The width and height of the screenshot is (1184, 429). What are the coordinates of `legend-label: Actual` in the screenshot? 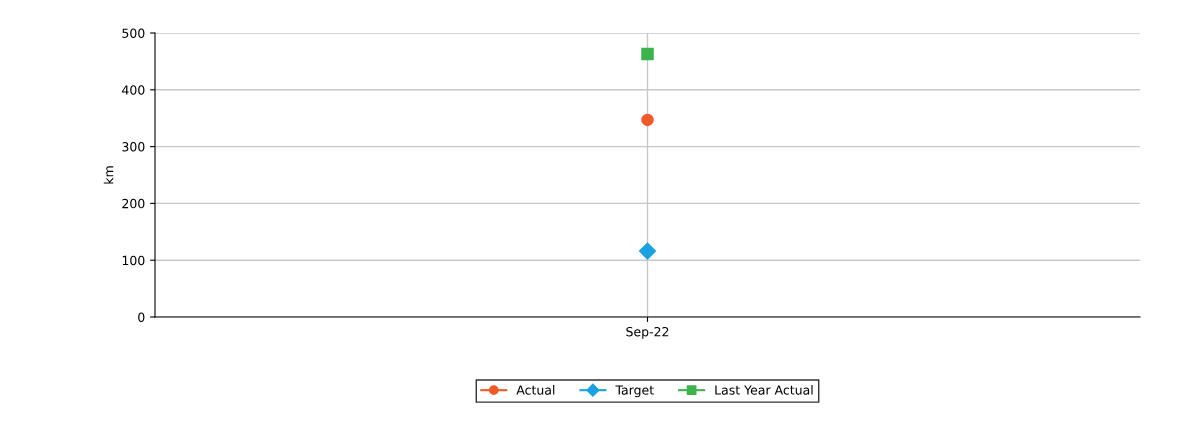 It's located at (535, 390).